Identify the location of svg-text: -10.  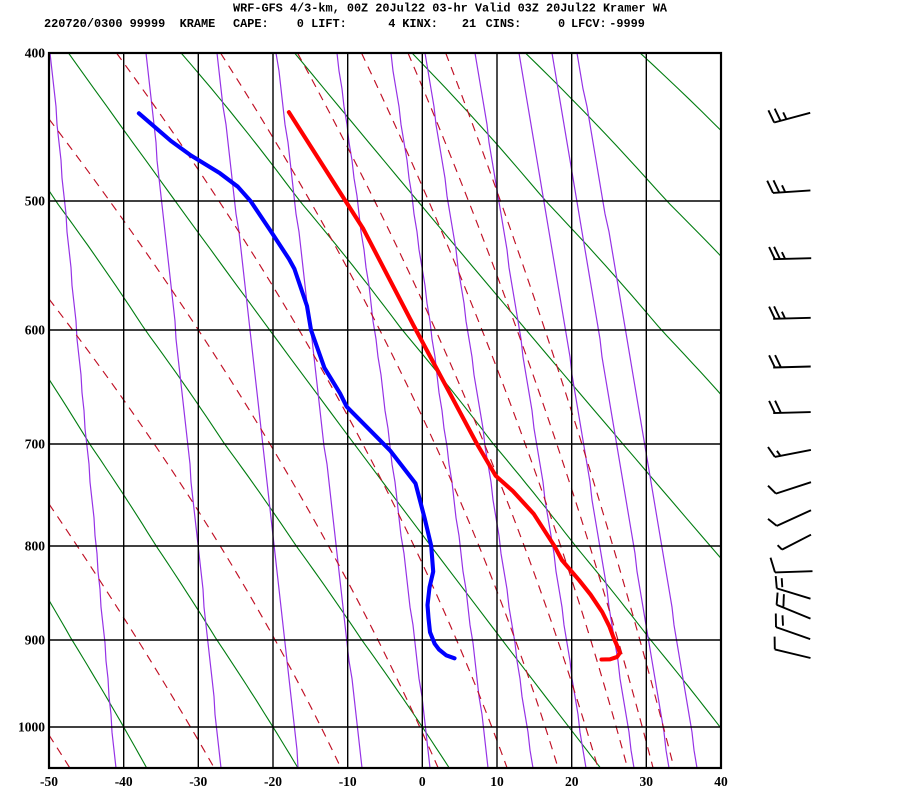
(348, 781).